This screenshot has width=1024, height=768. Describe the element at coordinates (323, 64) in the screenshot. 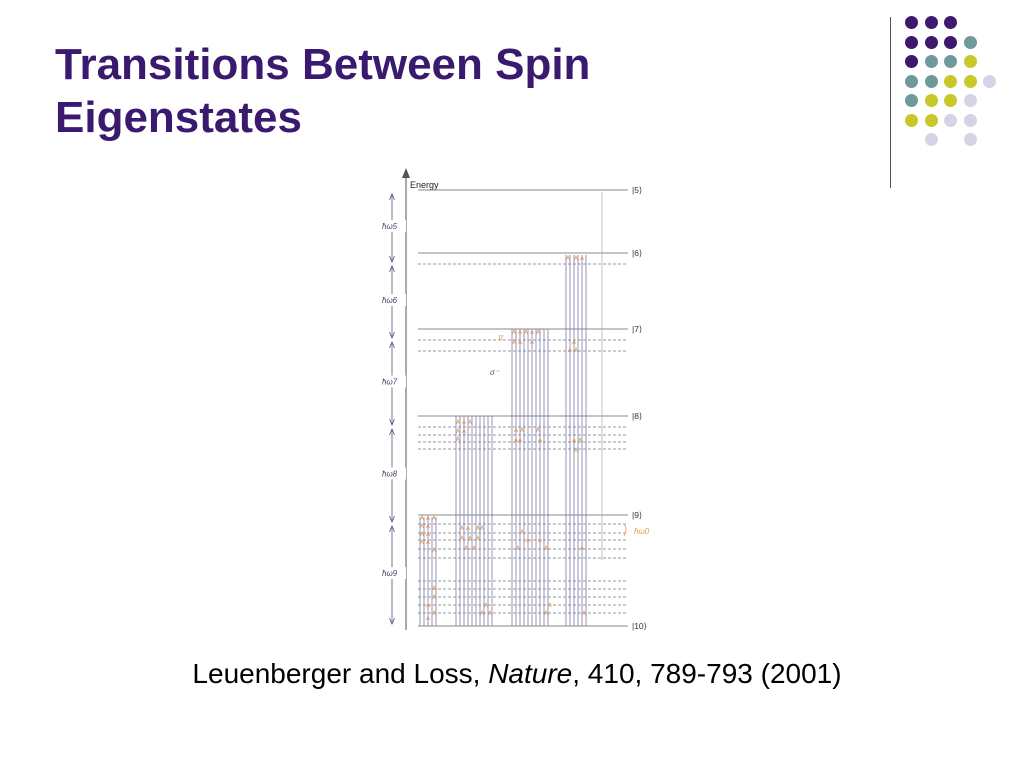

I see `title-line-1: Transitions Between Spin` at that location.